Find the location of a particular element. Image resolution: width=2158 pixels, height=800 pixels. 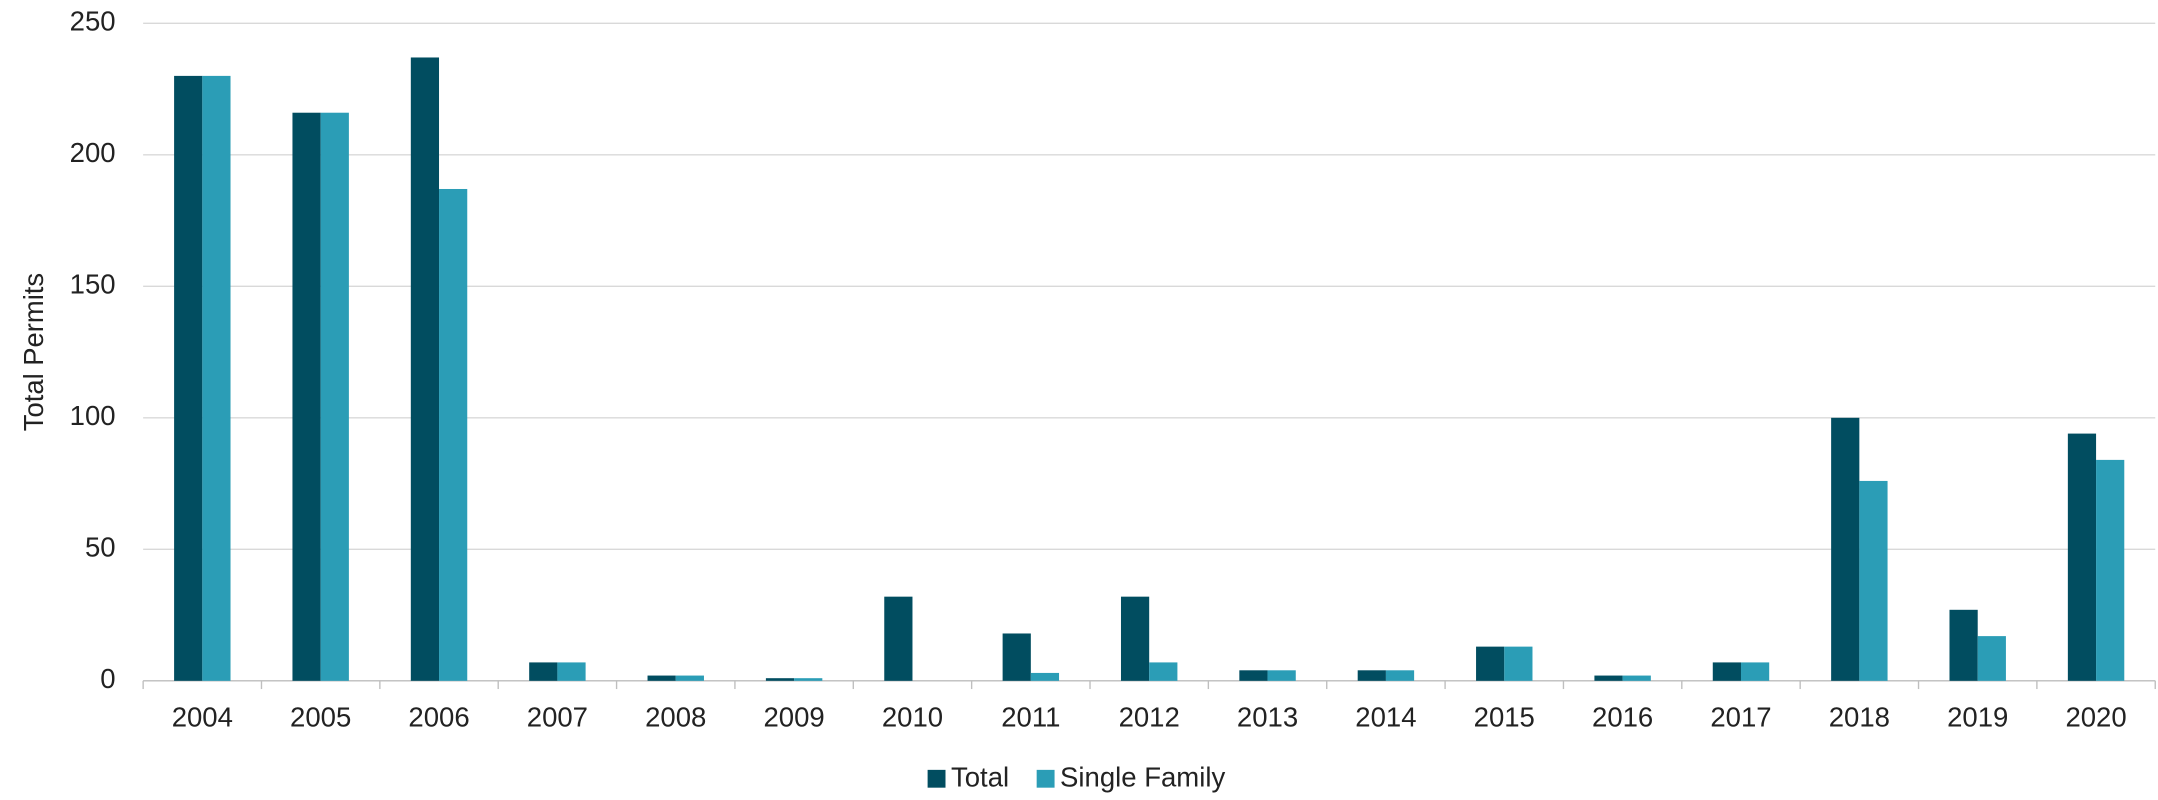

legend-label: Total is located at coordinates (980, 777).